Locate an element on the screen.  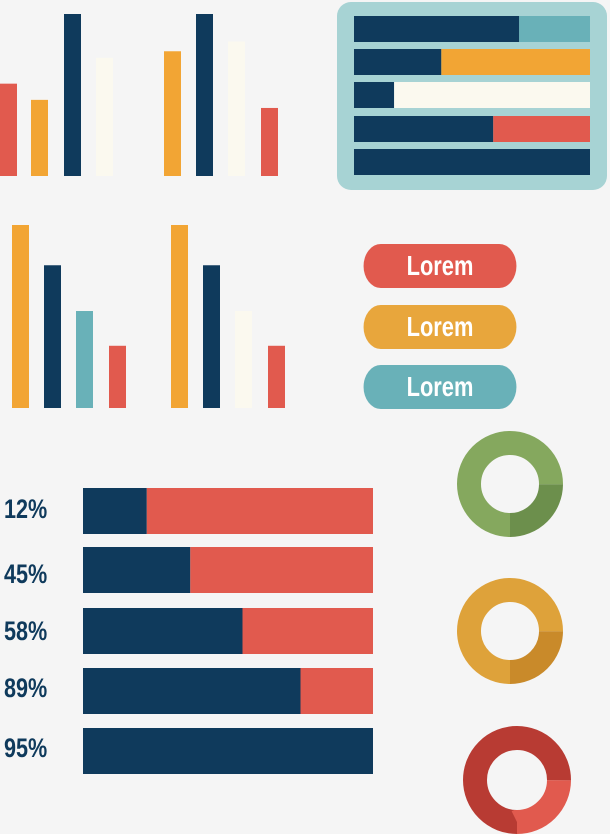
percent-label: 58% is located at coordinates (26, 631).